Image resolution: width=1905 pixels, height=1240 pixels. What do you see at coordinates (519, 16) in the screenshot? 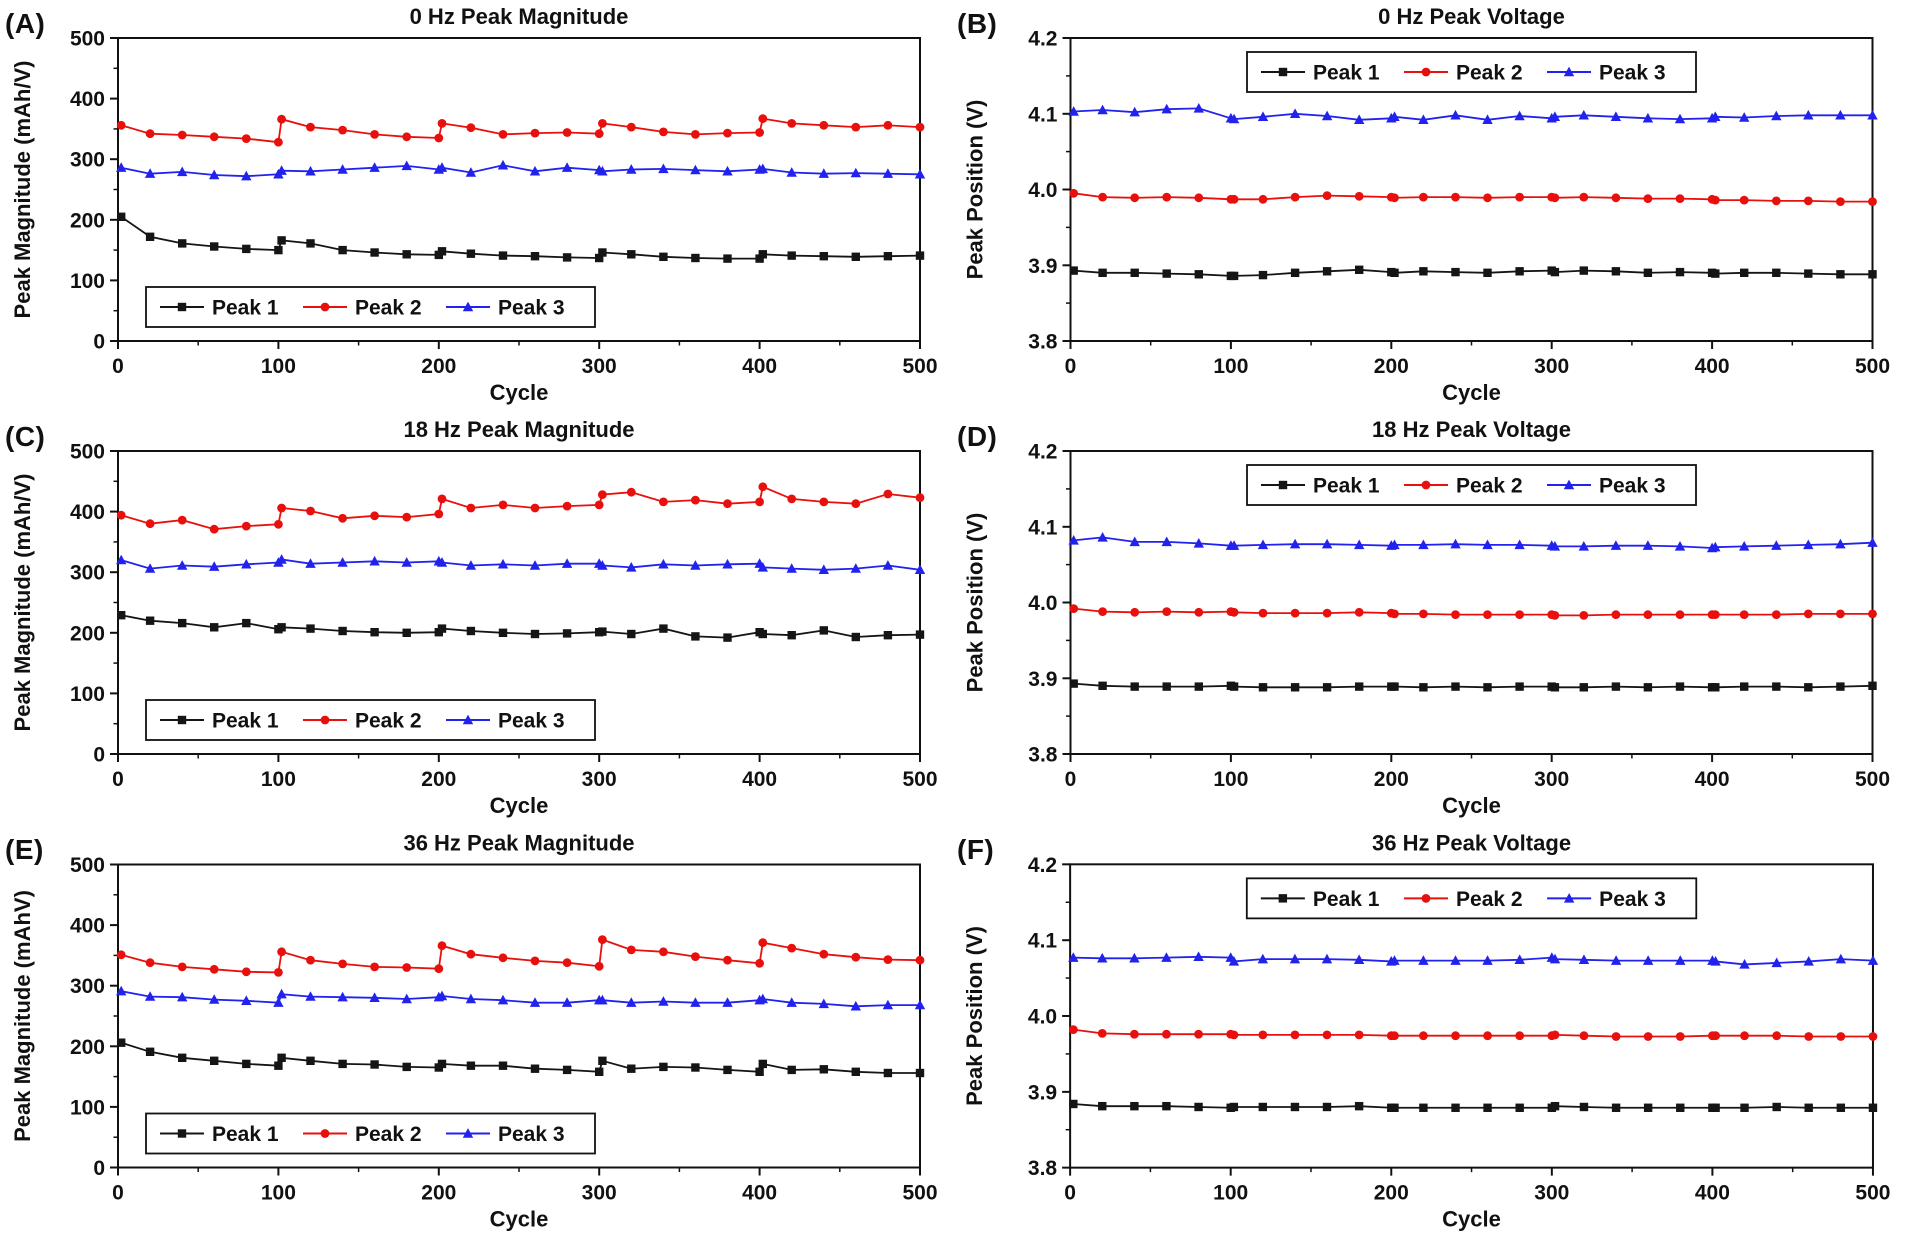
I see `chart-title: 0 Hz Peak Magnitude` at bounding box center [519, 16].